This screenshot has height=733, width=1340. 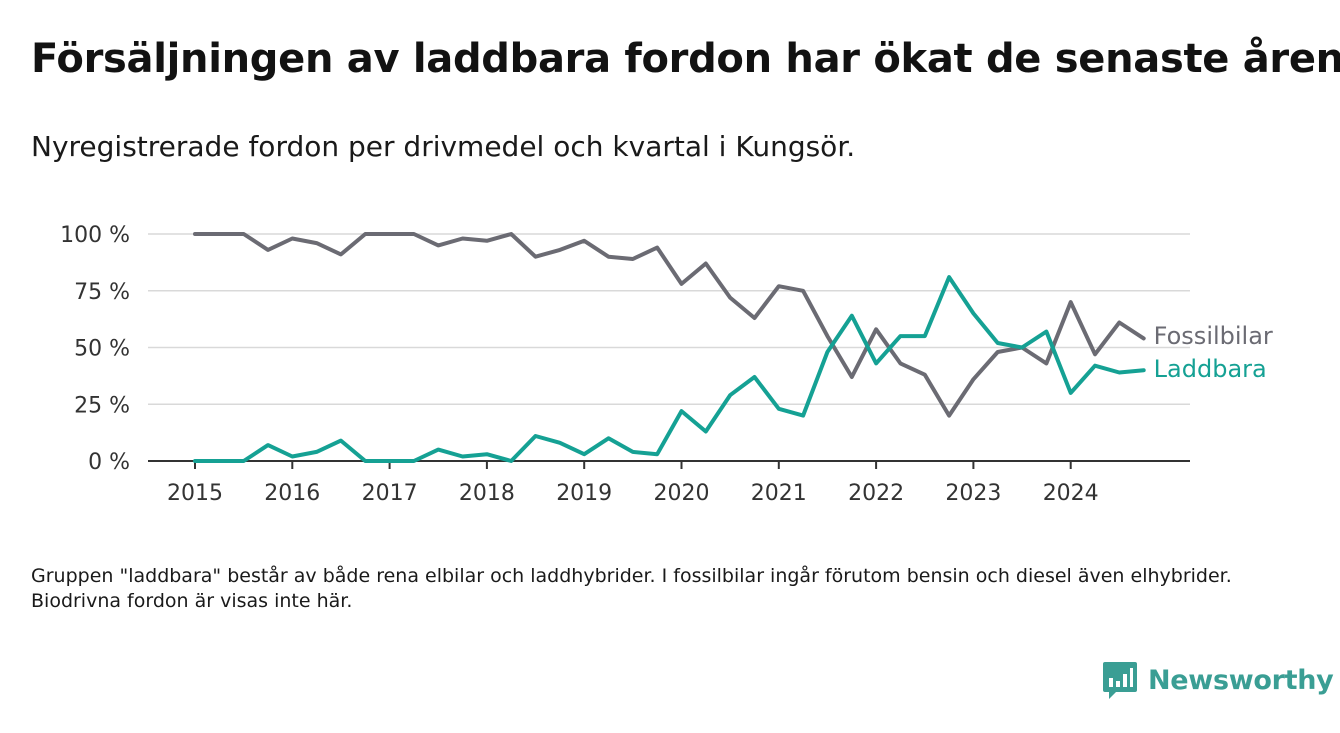 I want to click on series-label-fossilbilar: Fossilbilar, so click(x=1213, y=336).